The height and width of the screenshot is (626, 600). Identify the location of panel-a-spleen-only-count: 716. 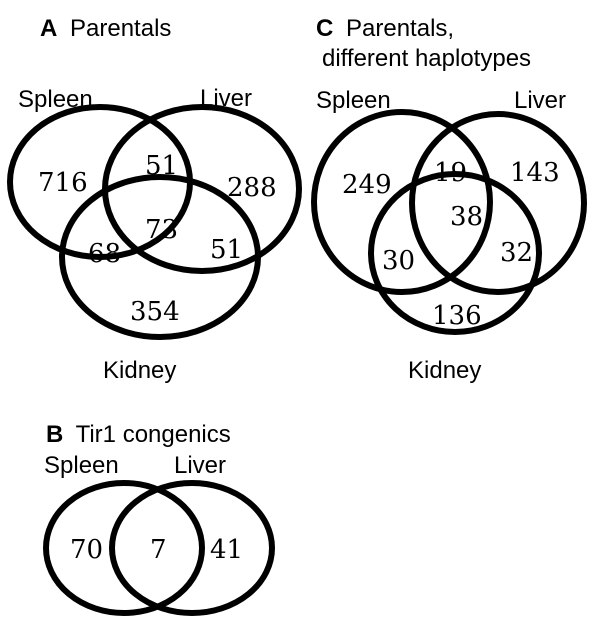
(63, 183).